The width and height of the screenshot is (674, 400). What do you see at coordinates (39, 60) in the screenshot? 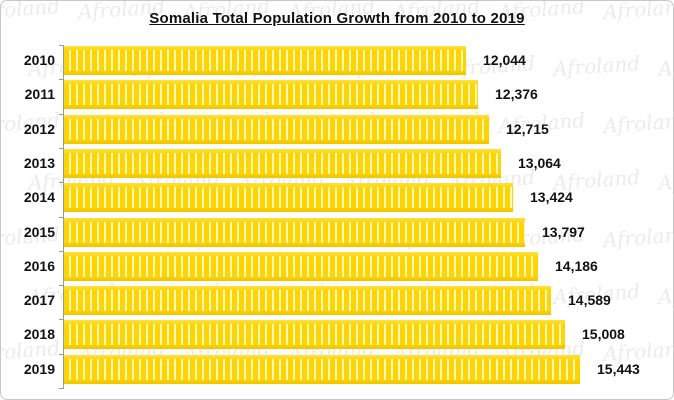
I see `year-label: 2010` at bounding box center [39, 60].